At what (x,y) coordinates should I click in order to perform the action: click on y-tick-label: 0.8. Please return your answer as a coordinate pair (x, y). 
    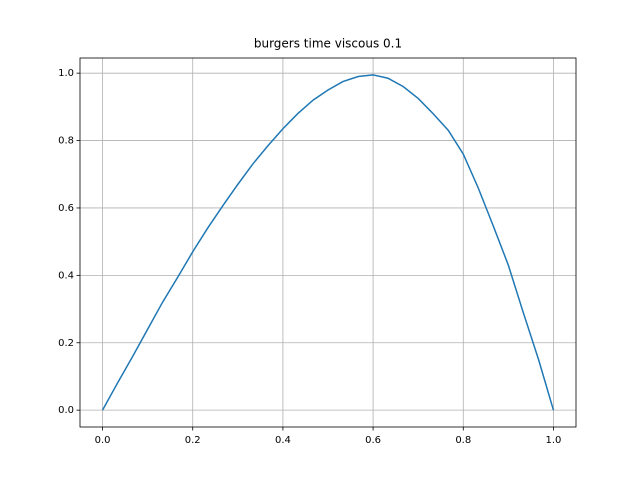
    Looking at the image, I should click on (66, 141).